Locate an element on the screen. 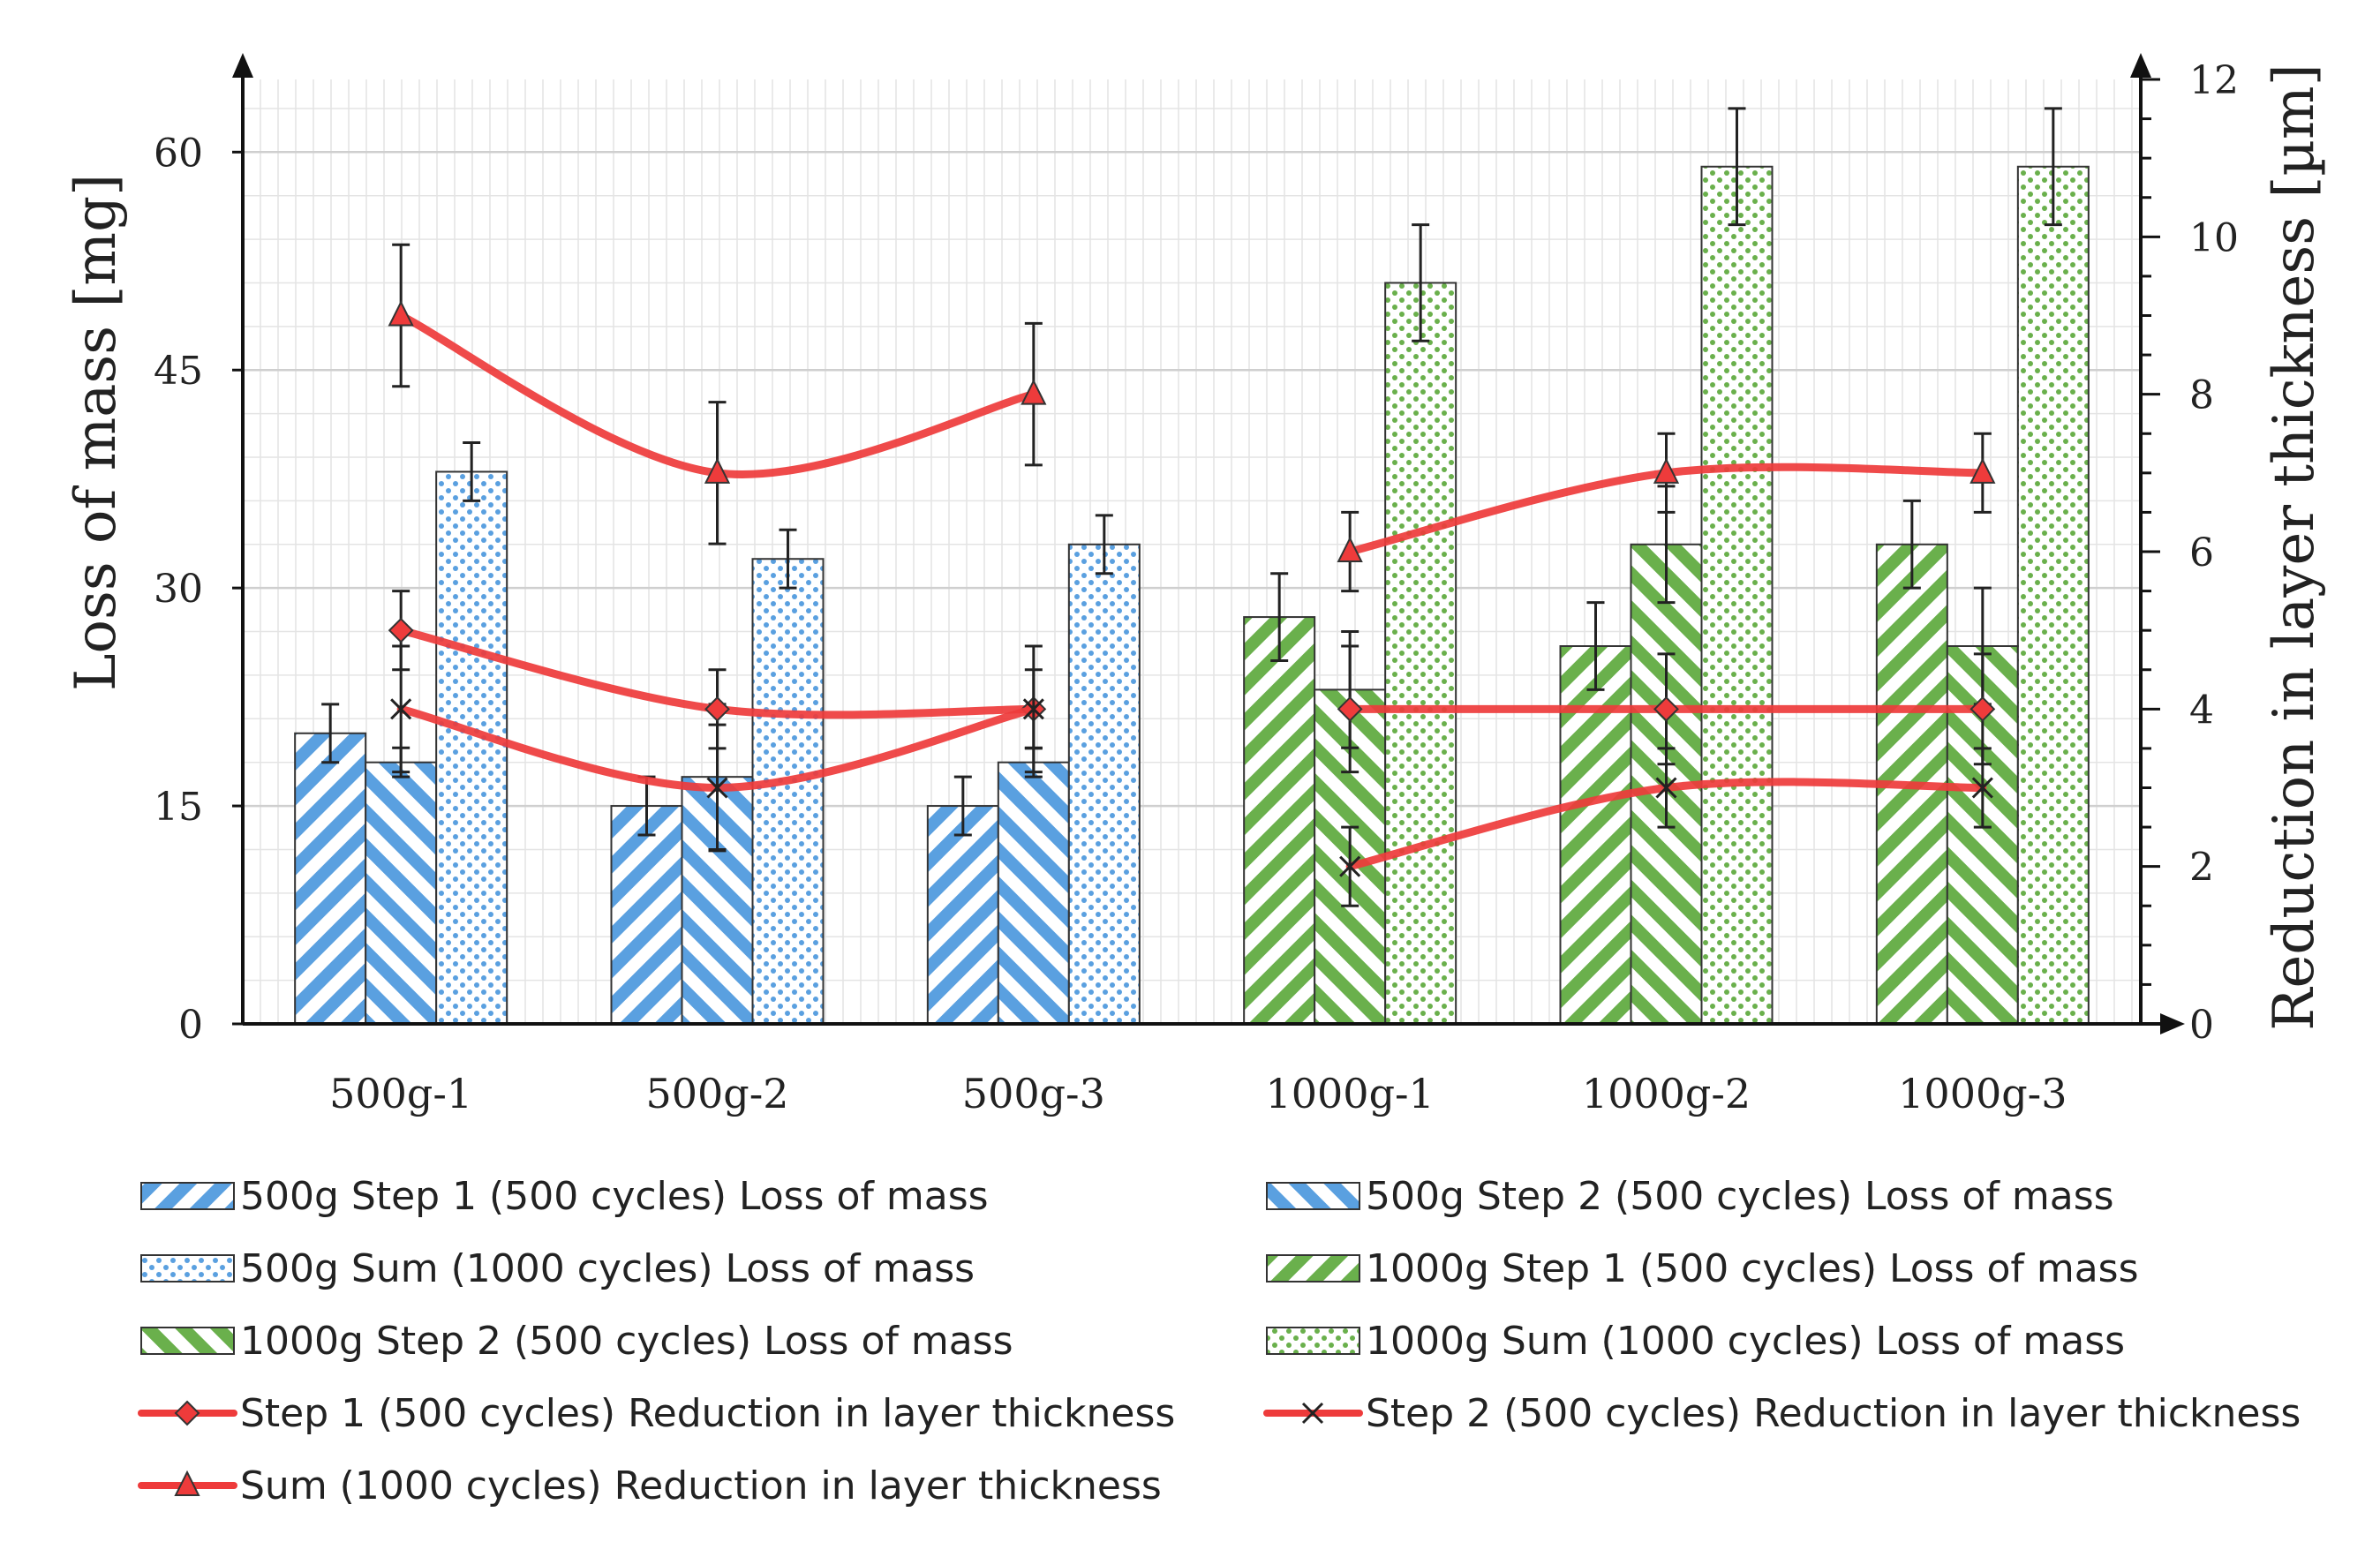 This screenshot has height=1542, width=2380. legend-item: 500g Step 2 (500 cycles) Loss of mass is located at coordinates (1690, 1196).